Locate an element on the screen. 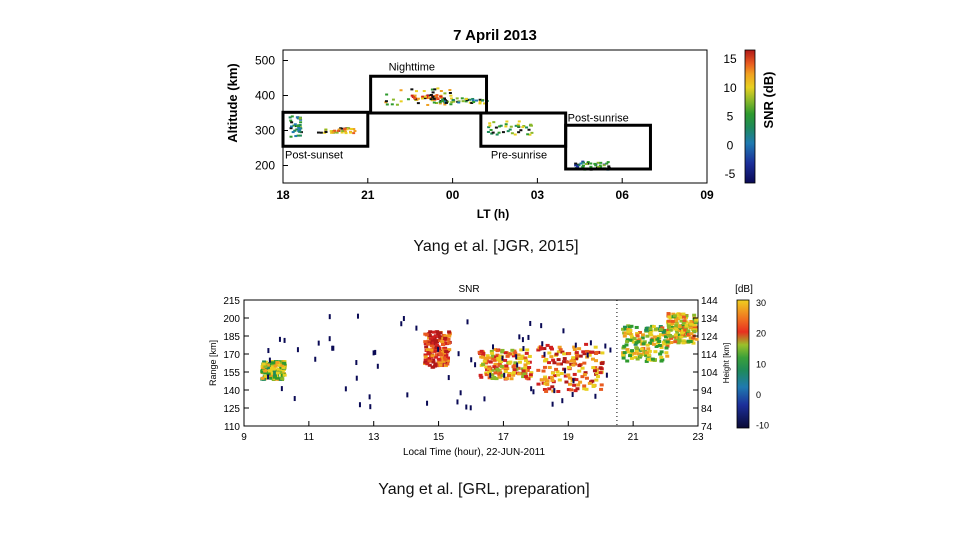 This screenshot has width=960, height=540. caption-bottom: Yang et al. [GRL, preparation] is located at coordinates (483, 489).